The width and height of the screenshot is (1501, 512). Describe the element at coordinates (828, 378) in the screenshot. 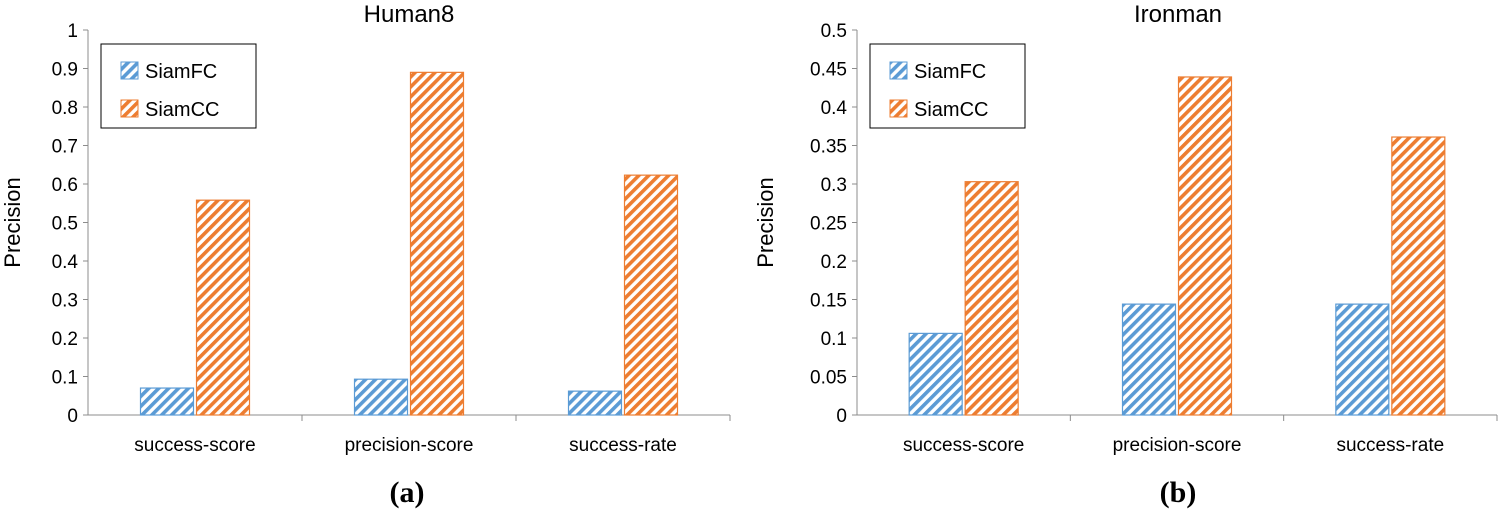

I see `y-tick-label: 0.05` at that location.